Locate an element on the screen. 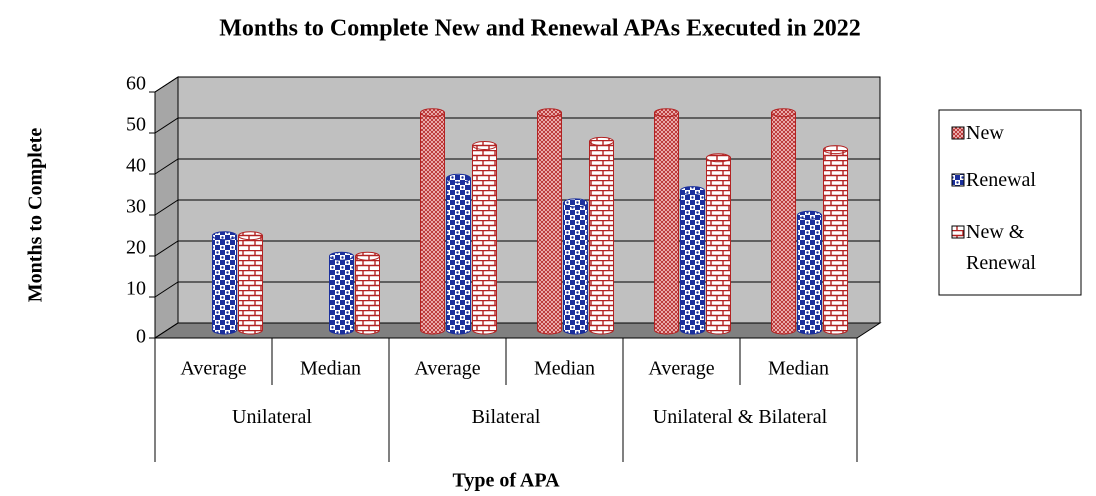 The height and width of the screenshot is (496, 1096). legend-label: New is located at coordinates (985, 133).